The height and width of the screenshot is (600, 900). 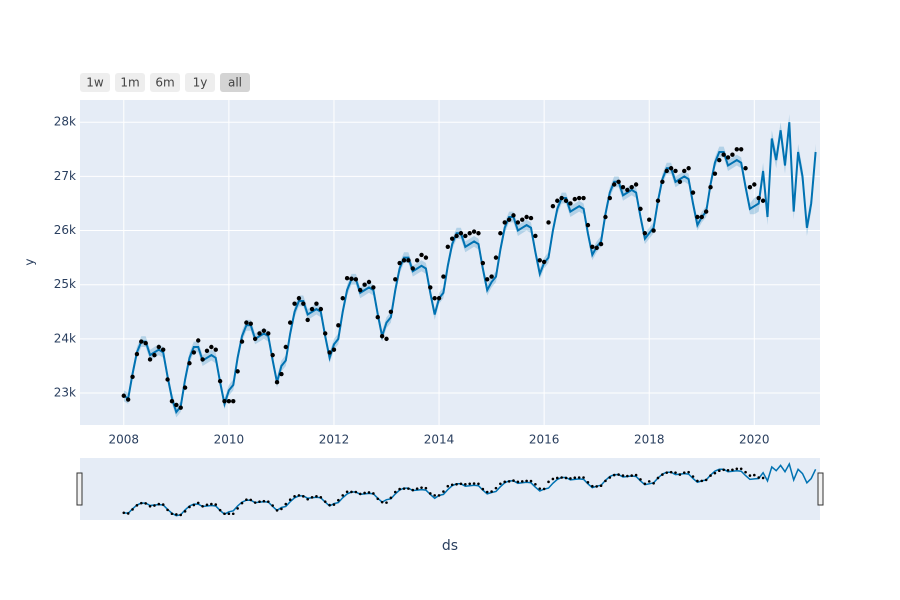 I want to click on slider-handle-left, so click(x=79, y=489).